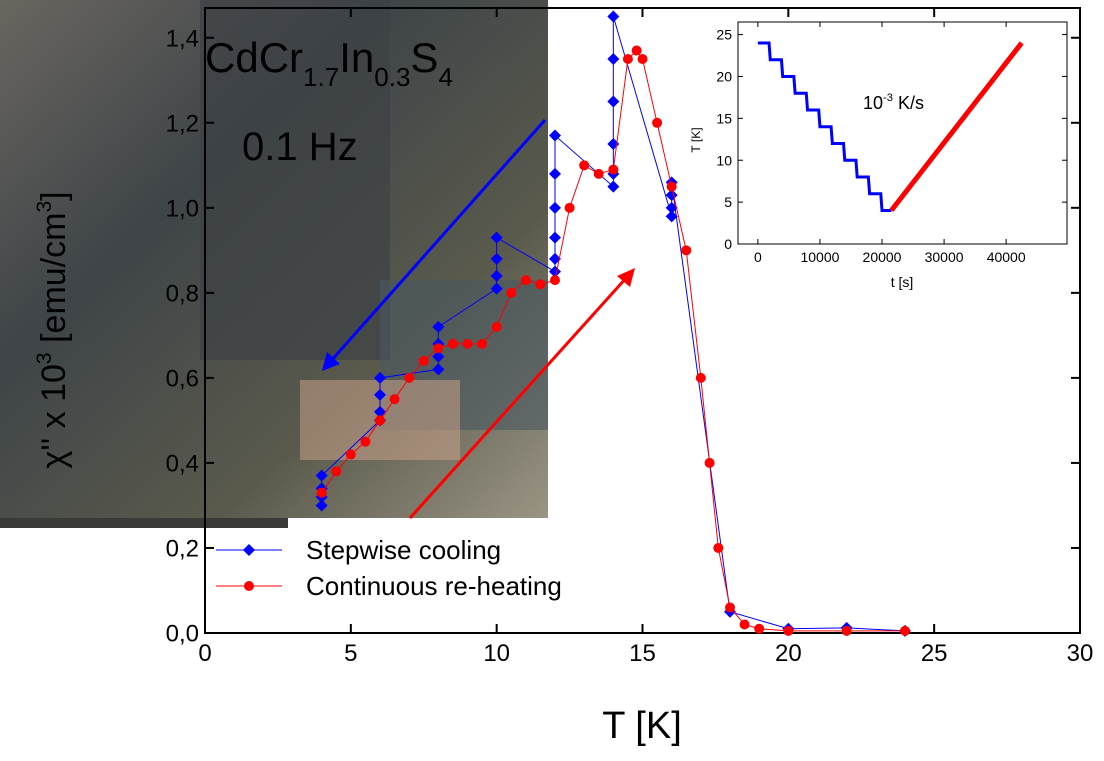  I want to click on x-tick-label: 40000, so click(1006, 257).